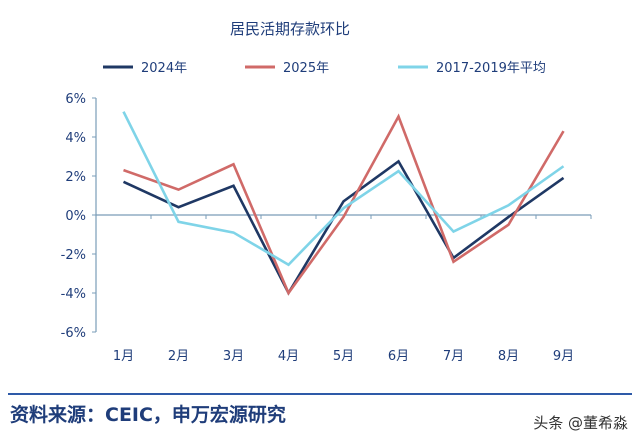 The height and width of the screenshot is (441, 640). Describe the element at coordinates (73, 255) in the screenshot. I see `y-tick-label: -2%` at that location.